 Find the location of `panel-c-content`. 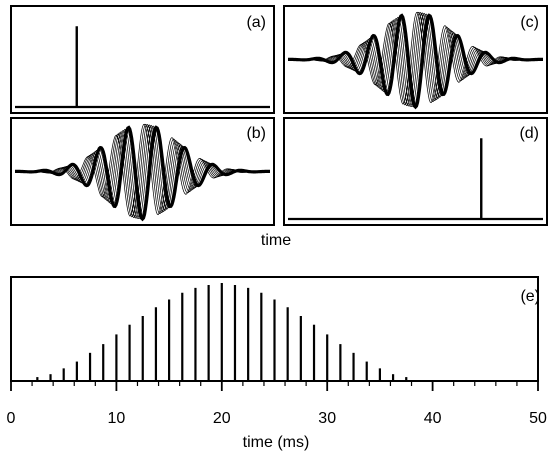

panel-c-content is located at coordinates (415, 60).